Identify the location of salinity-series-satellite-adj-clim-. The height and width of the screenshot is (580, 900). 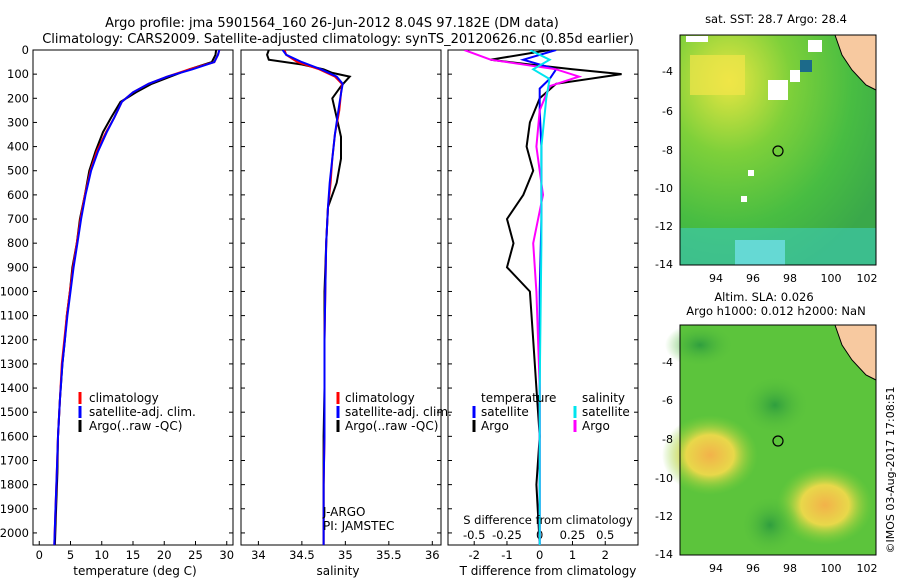
(312, 297).